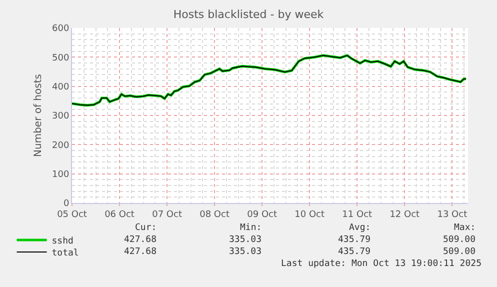  I want to click on x-tick-label: 12 Oct, so click(405, 215).